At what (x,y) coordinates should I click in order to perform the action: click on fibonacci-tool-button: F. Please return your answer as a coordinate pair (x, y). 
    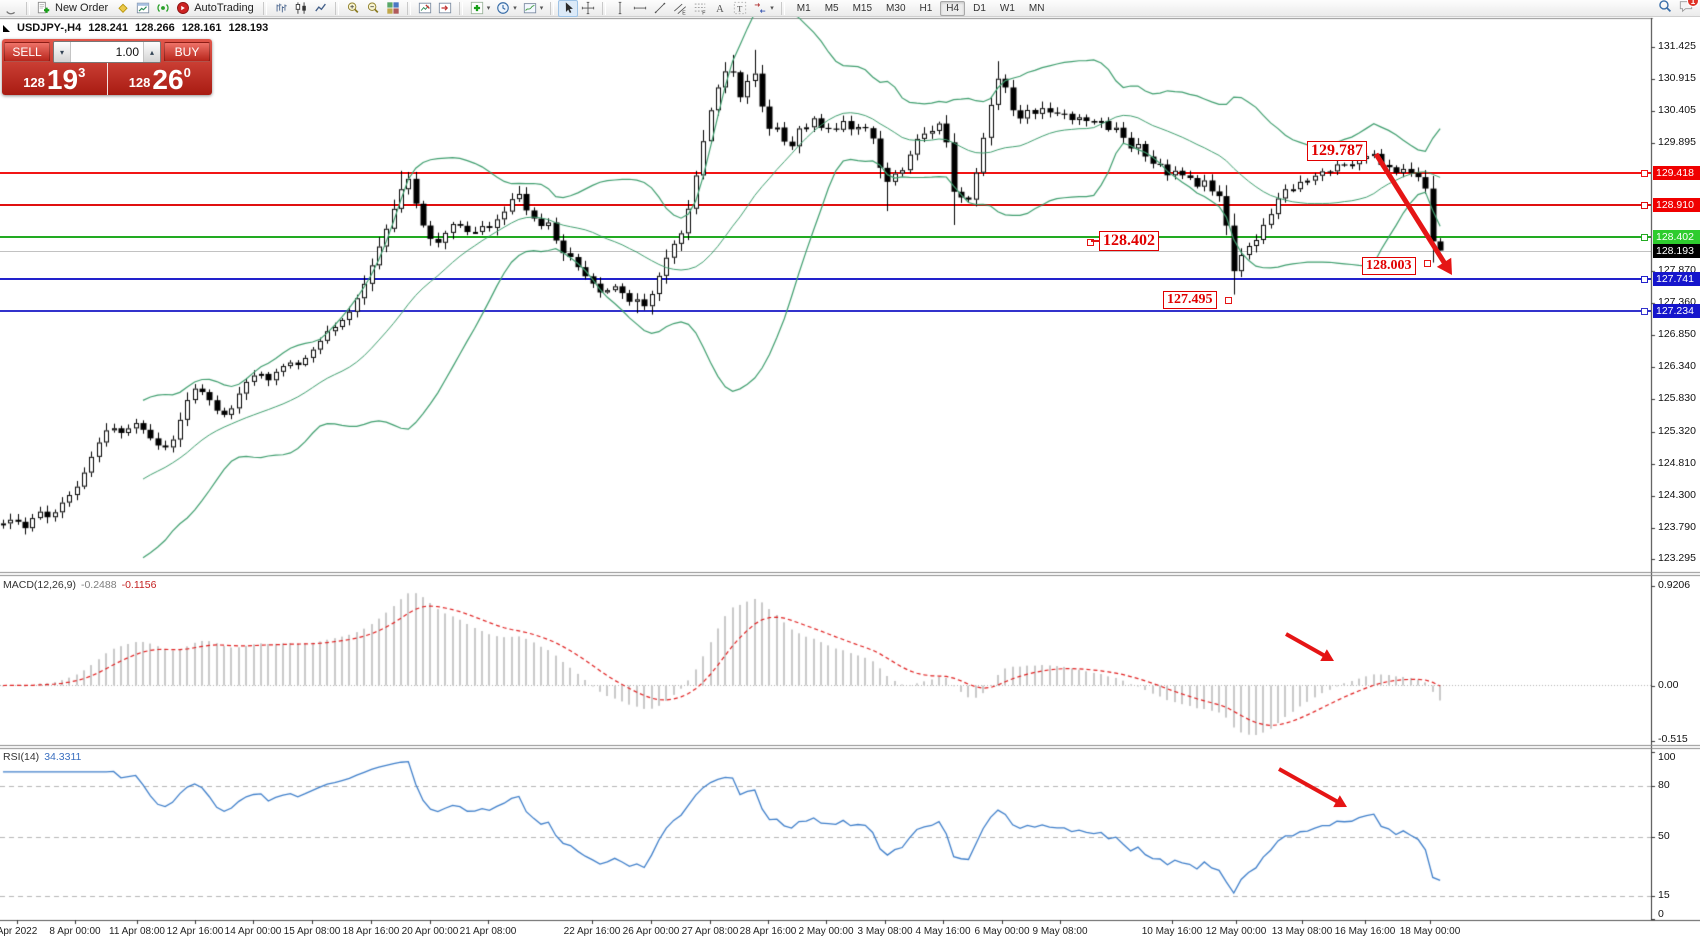
    Looking at the image, I should click on (700, 8).